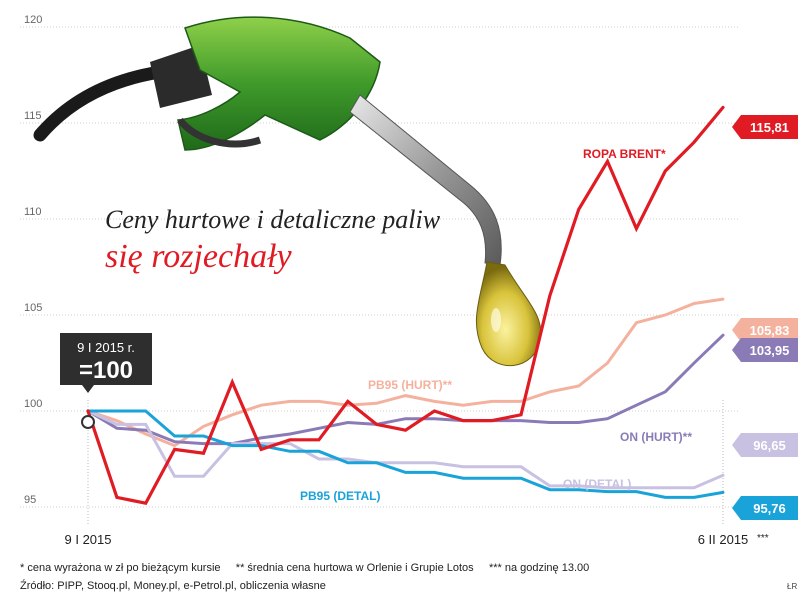  Describe the element at coordinates (33, 308) in the screenshot. I see `y-tick-label: 105` at that location.